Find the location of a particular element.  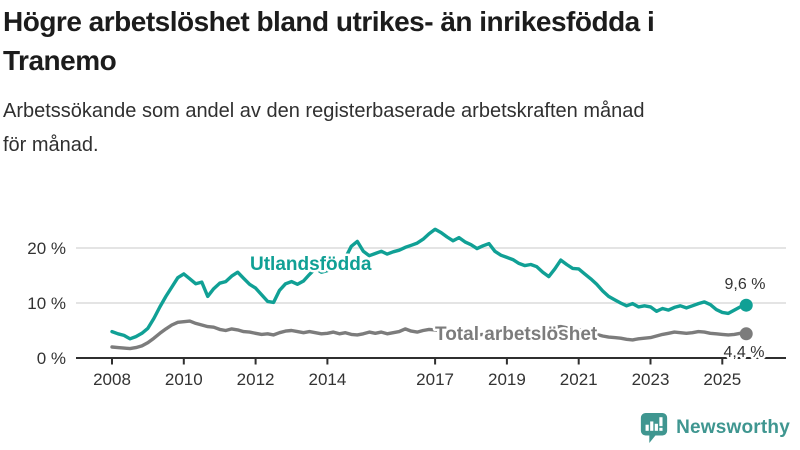

x-tick-label: 2017 is located at coordinates (435, 379).